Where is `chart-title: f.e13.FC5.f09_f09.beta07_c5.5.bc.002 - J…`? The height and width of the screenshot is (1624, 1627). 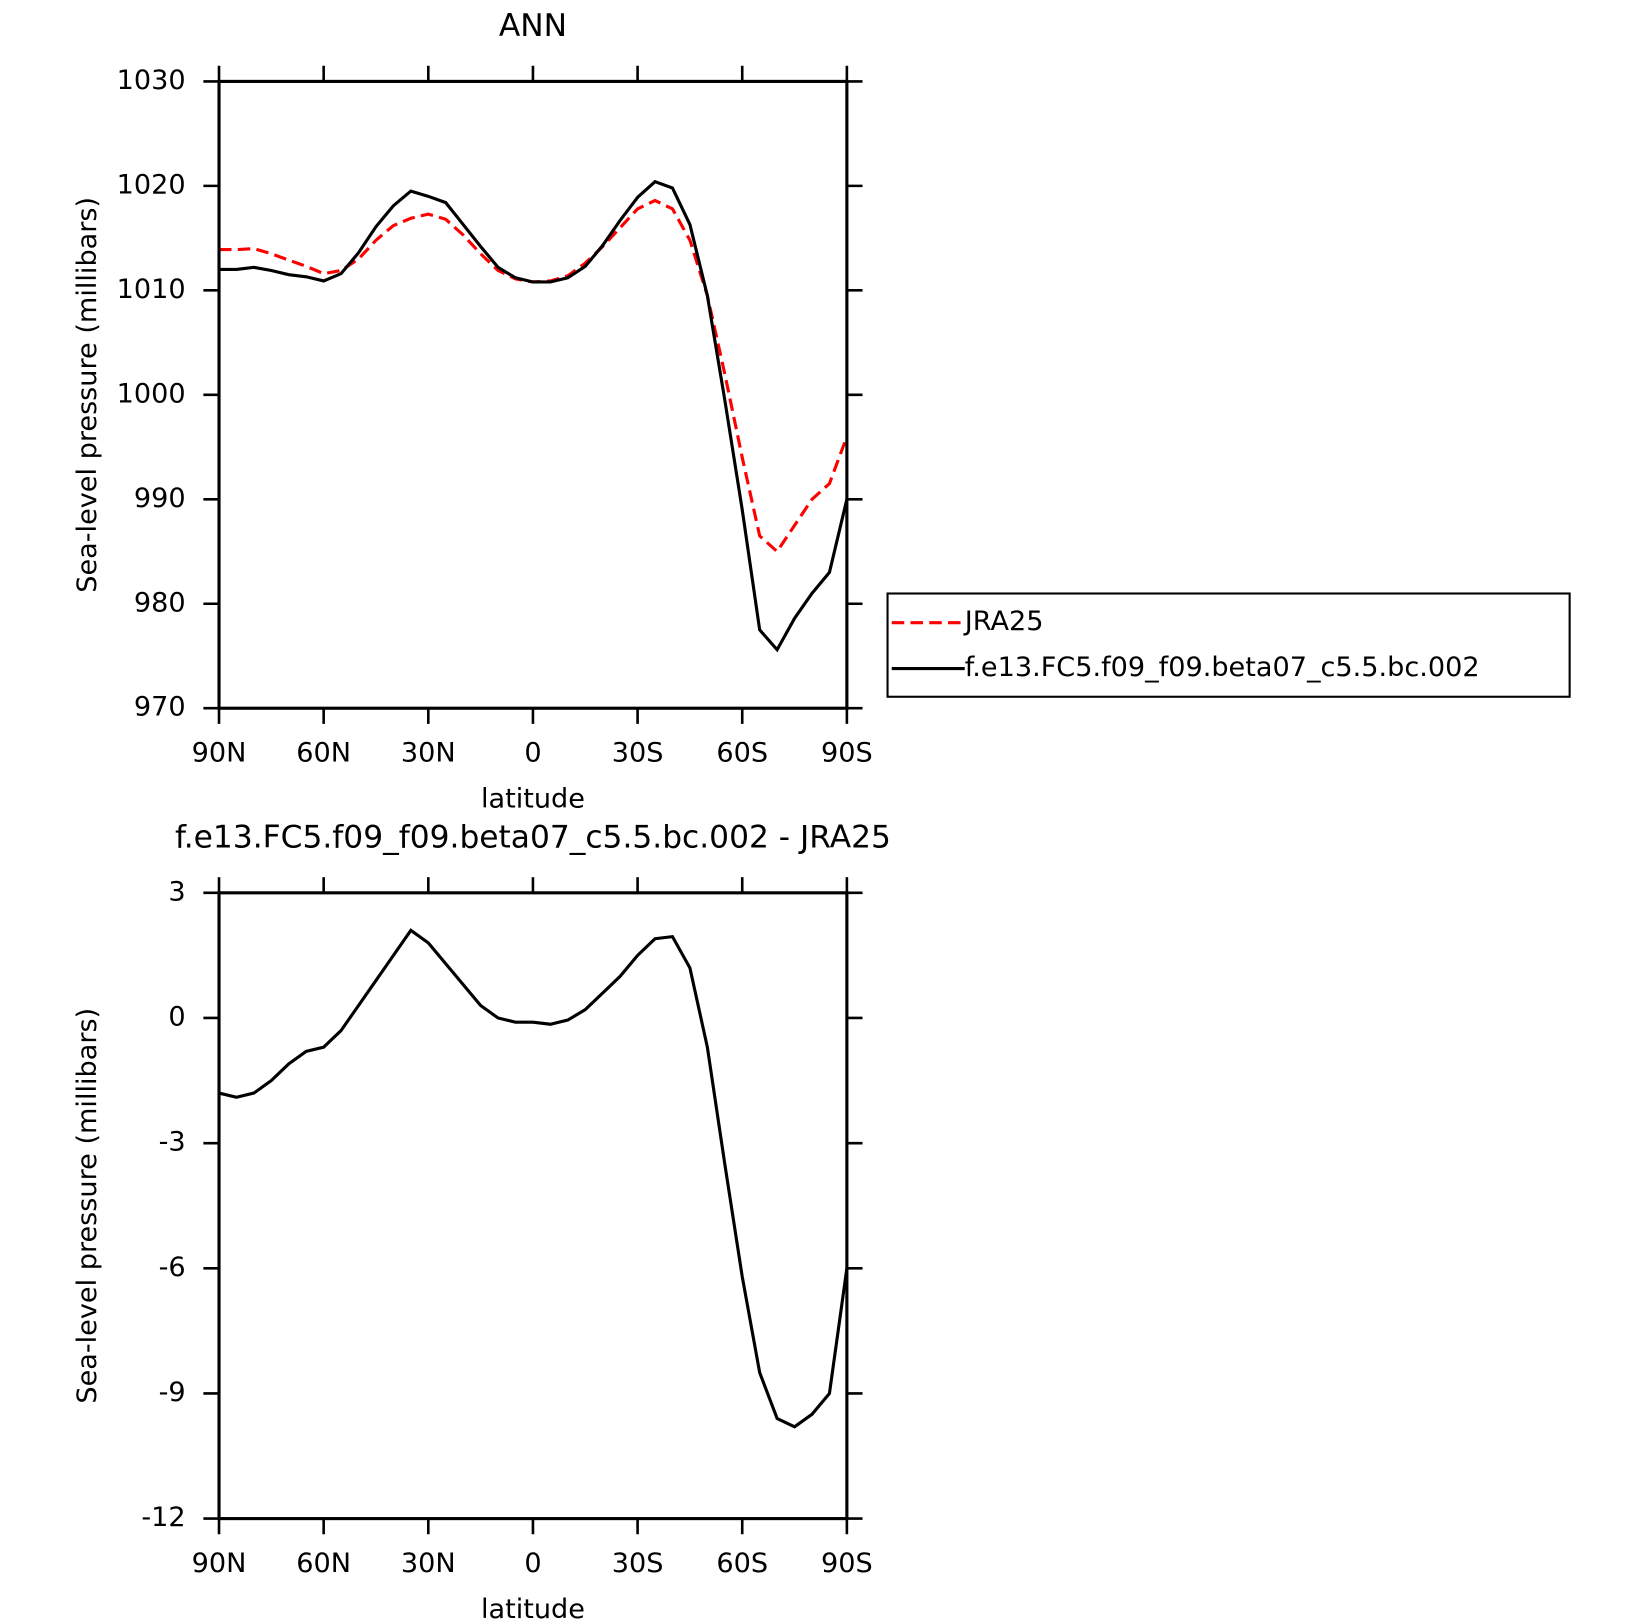 chart-title: f.e13.FC5.f09_f09.beta07_c5.5.bc.002 - J… is located at coordinates (533, 838).